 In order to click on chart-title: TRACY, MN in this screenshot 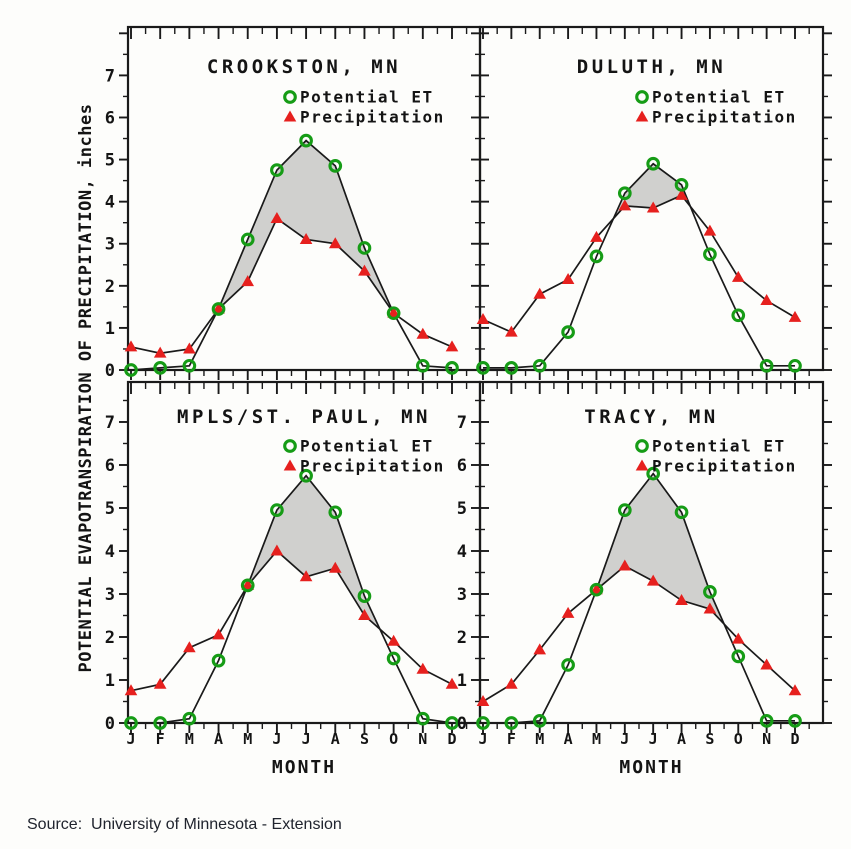, I will do `click(651, 417)`.